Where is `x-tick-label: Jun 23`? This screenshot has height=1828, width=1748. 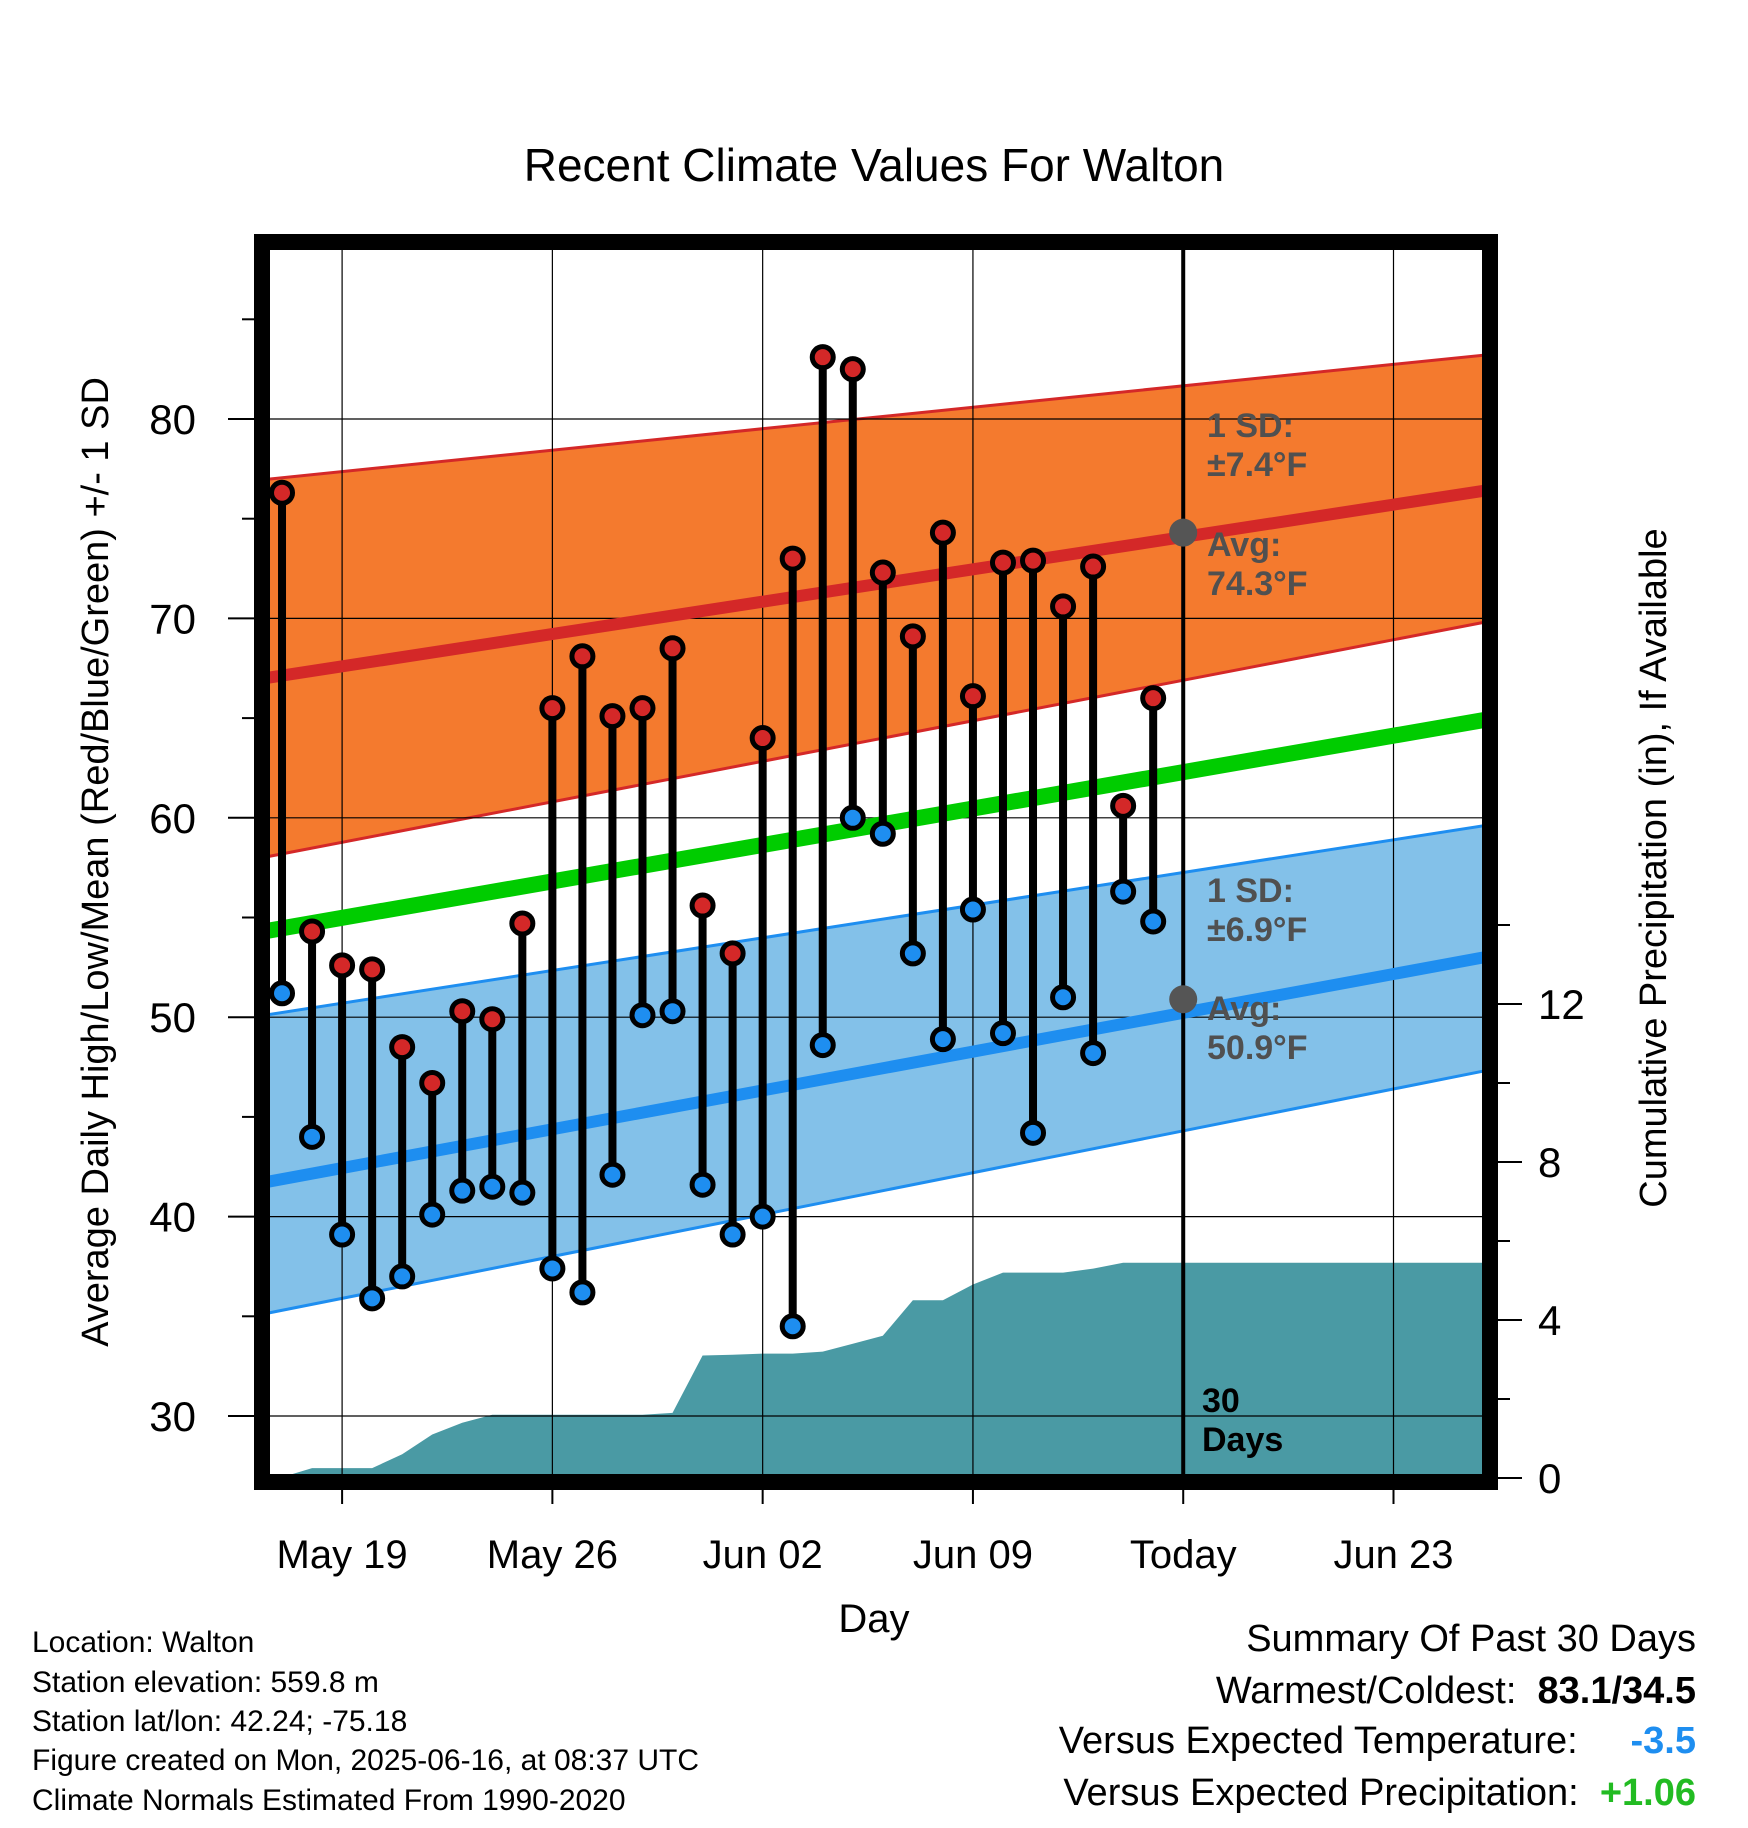
x-tick-label: Jun 23 is located at coordinates (1393, 1555).